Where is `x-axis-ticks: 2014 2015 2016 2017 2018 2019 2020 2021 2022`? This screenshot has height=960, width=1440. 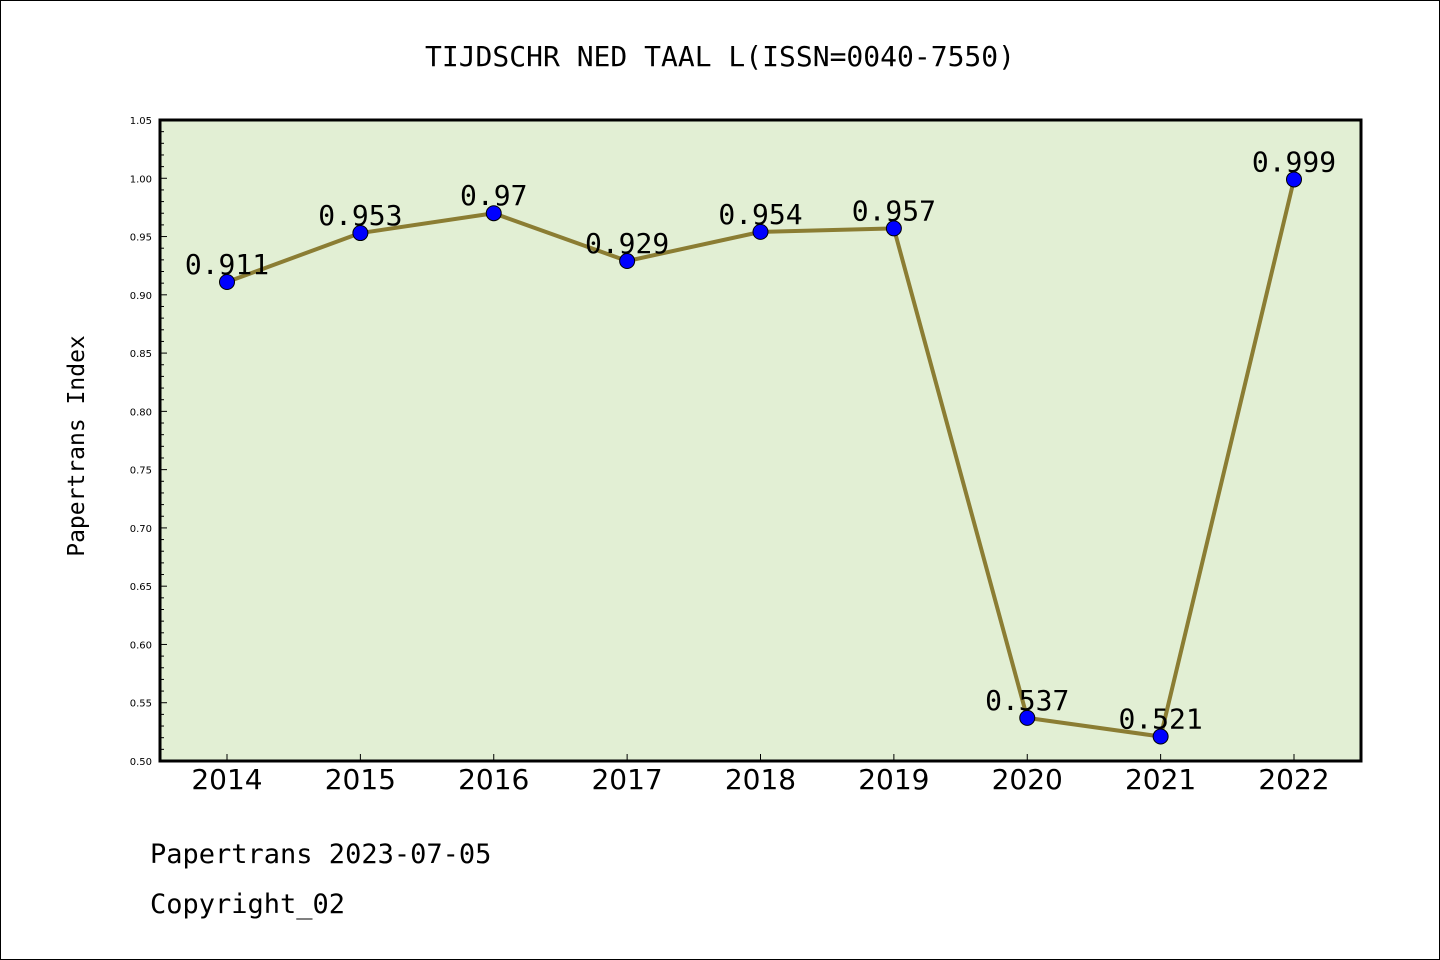 x-axis-ticks: 2014 2015 2016 2017 2018 2019 2020 2021 2022 is located at coordinates (760, 775).